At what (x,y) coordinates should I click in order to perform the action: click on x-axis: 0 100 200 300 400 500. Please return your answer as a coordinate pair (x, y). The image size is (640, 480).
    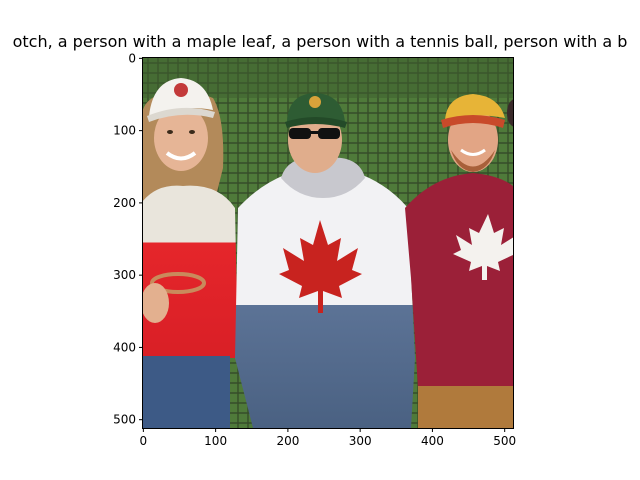
    Looking at the image, I should click on (328, 438).